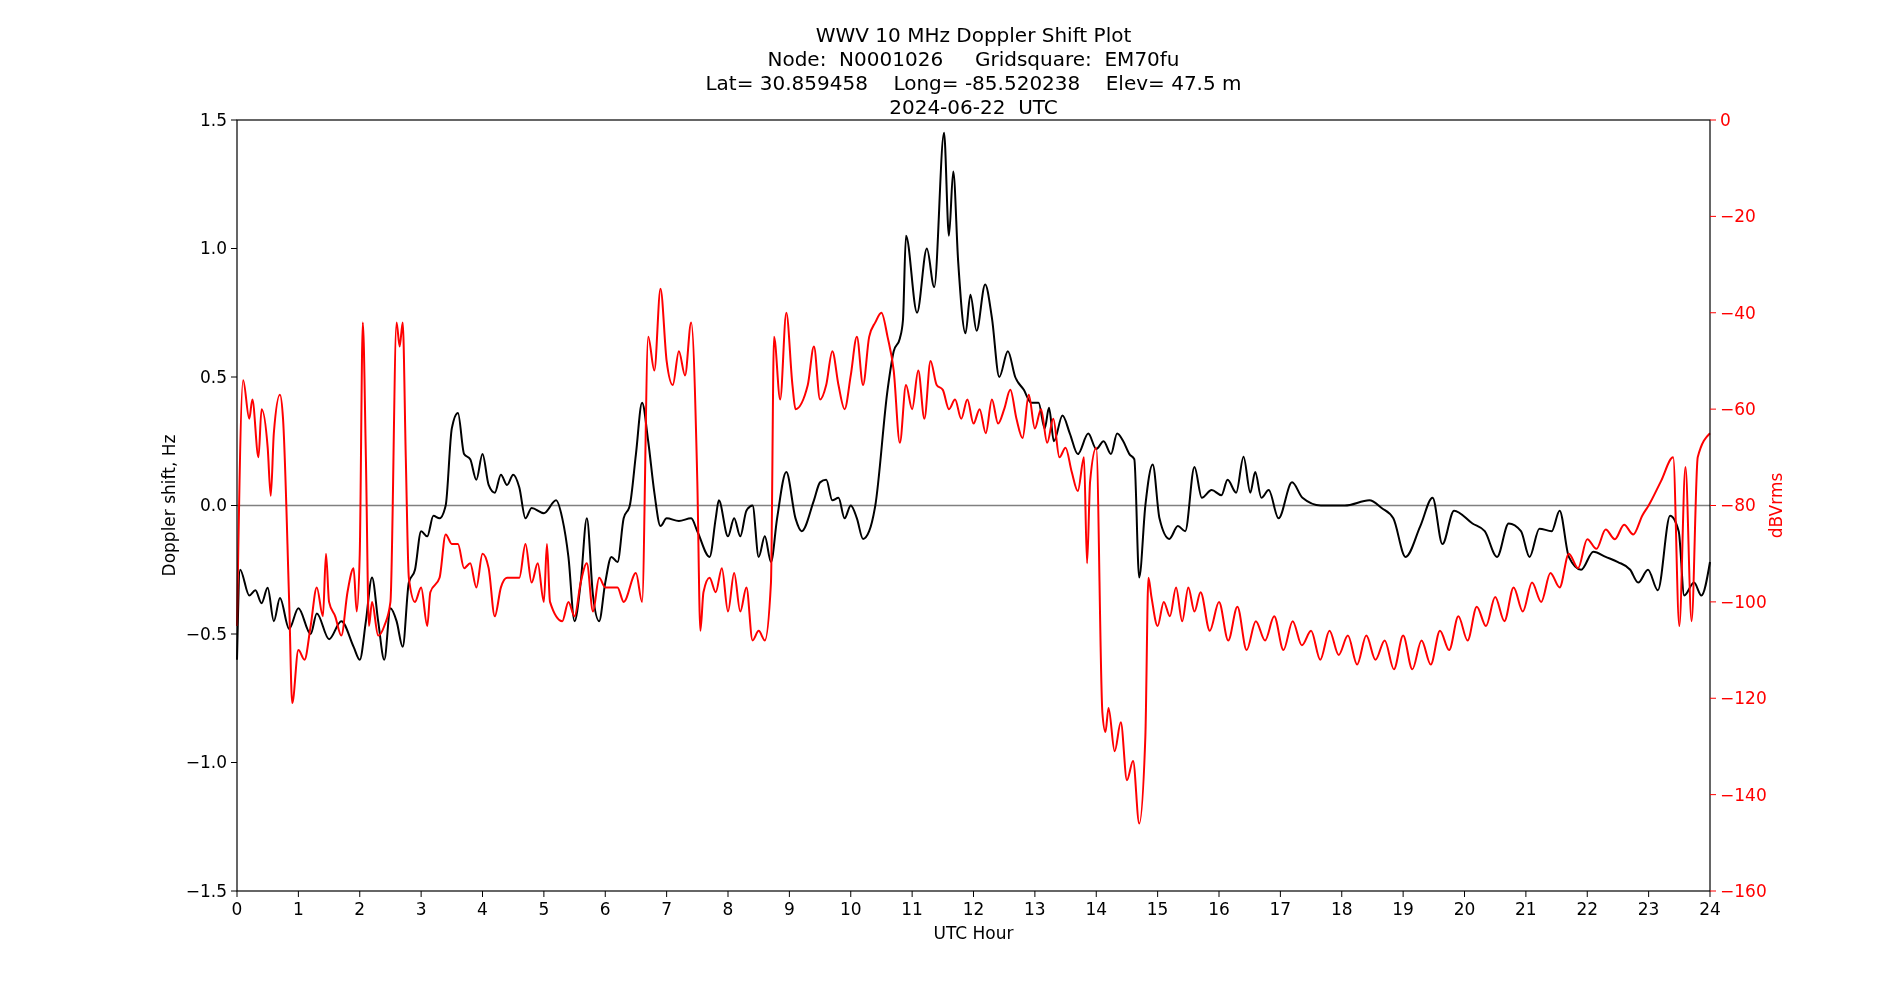  What do you see at coordinates (1743, 698) in the screenshot?
I see `y2-tick-label: −120` at bounding box center [1743, 698].